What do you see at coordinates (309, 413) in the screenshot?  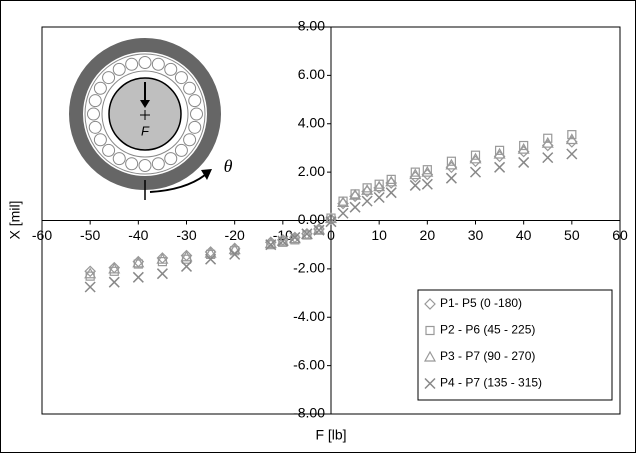 I see `y-tick-label: -8.00` at bounding box center [309, 413].